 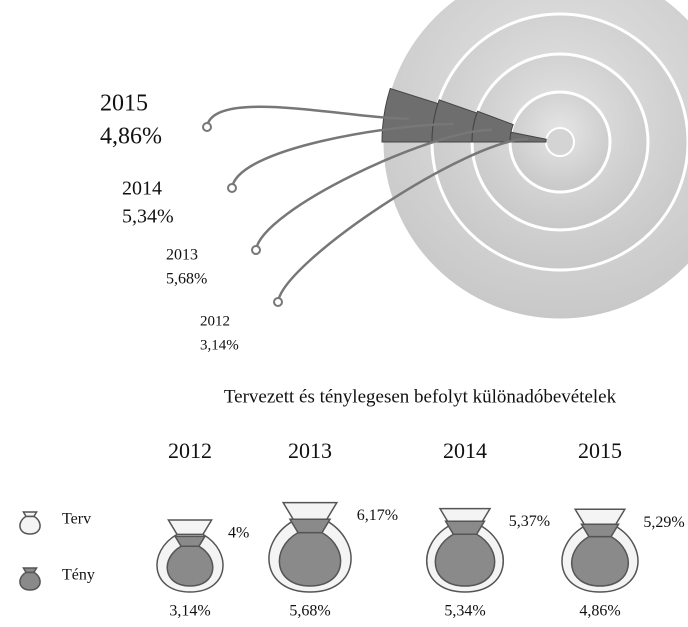 What do you see at coordinates (238, 533) in the screenshot?
I see `value-label: 4%` at bounding box center [238, 533].